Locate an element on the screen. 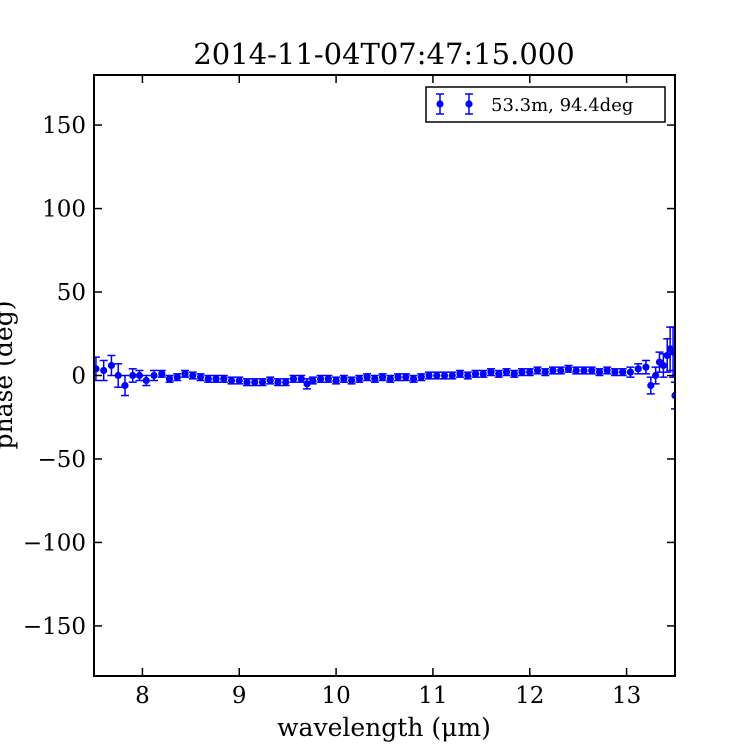 This screenshot has height=750, width=750. legend-marker is located at coordinates (440, 104).